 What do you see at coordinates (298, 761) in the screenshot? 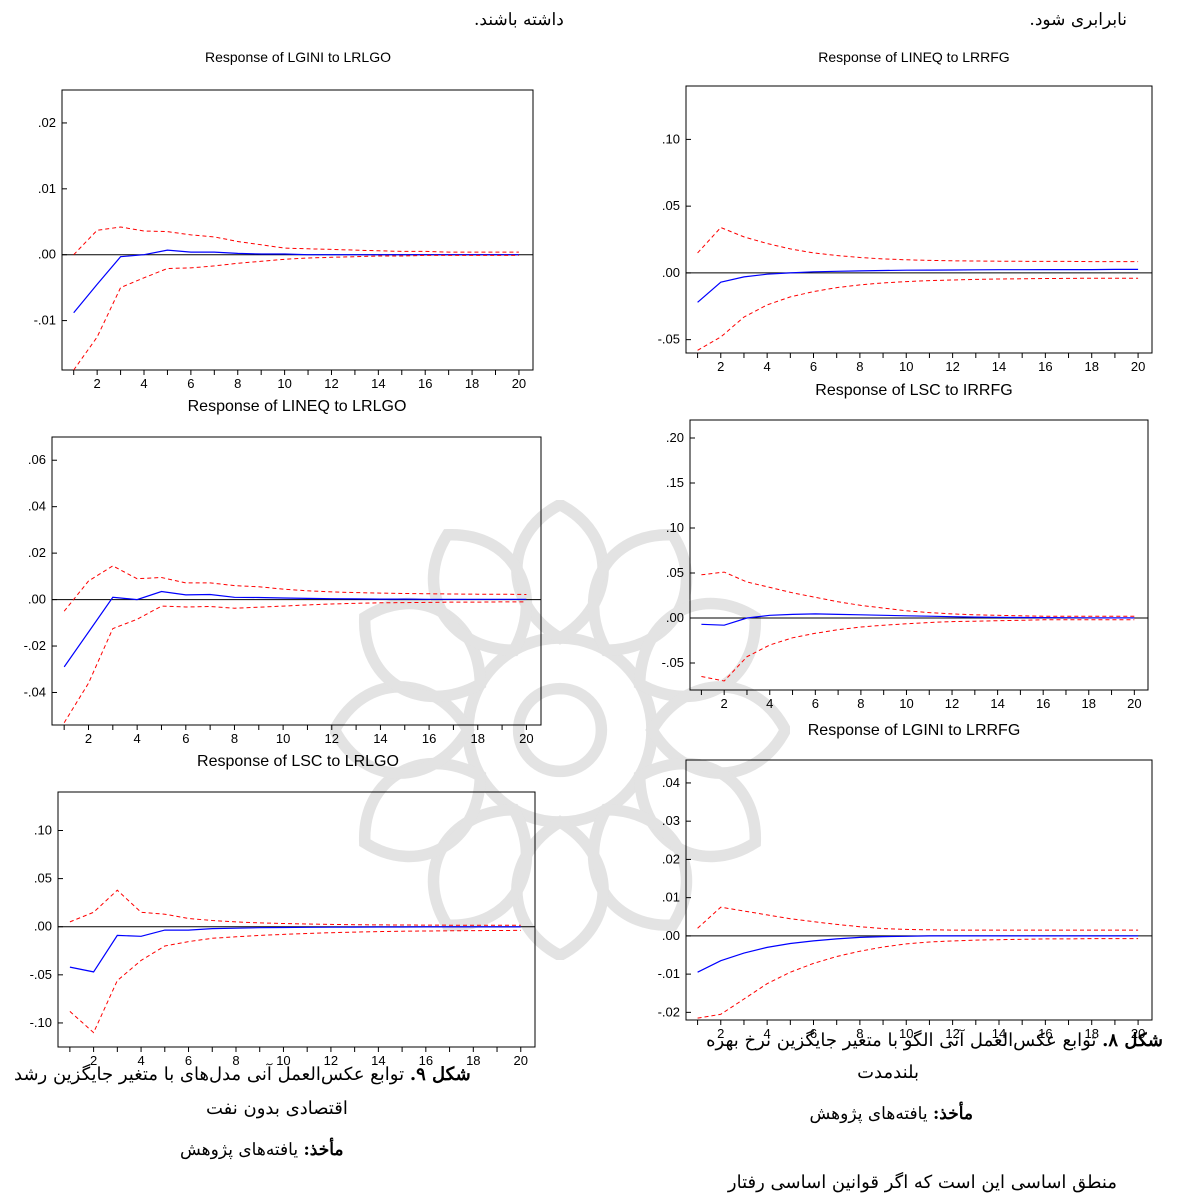
I see `chart-title: Response of LSC to LRLGO` at bounding box center [298, 761].